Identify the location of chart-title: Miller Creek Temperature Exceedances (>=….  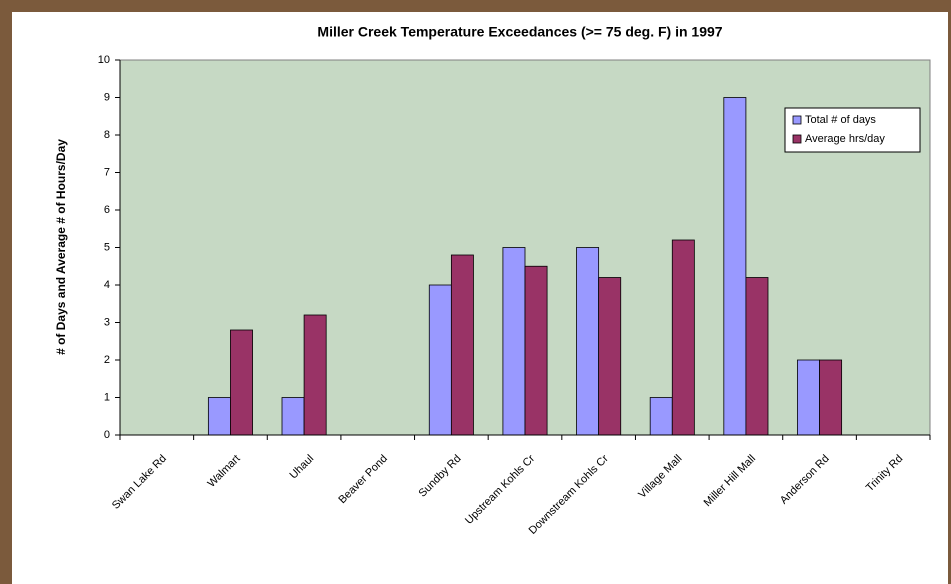
(519, 32).